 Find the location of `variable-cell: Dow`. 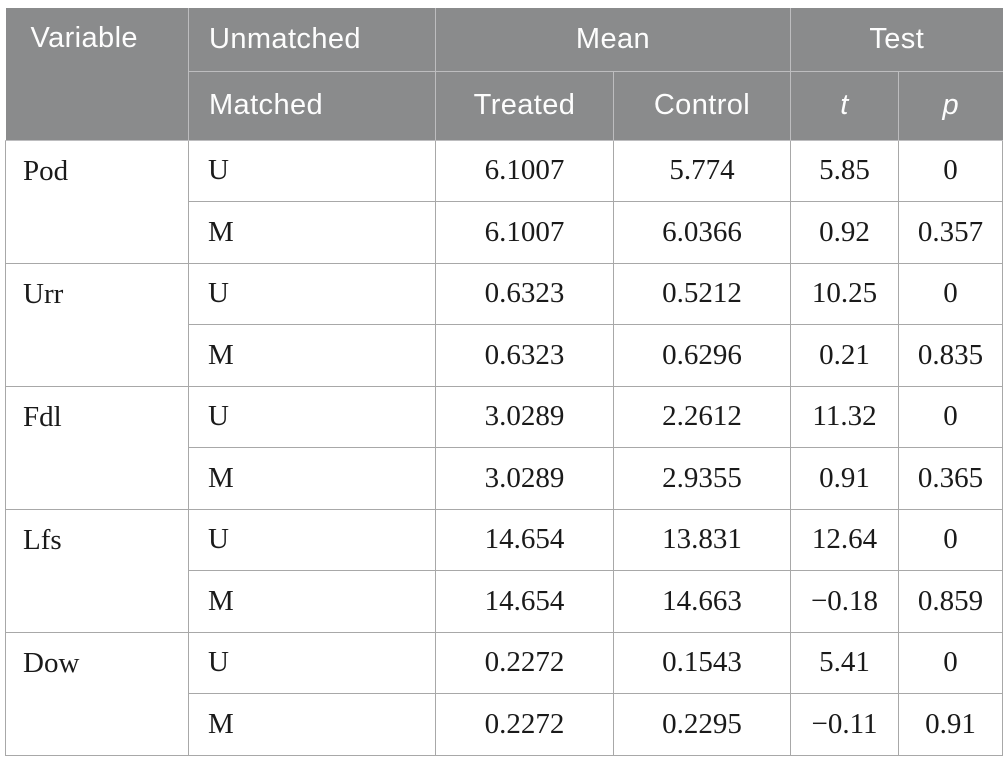

variable-cell: Dow is located at coordinates (97, 693).